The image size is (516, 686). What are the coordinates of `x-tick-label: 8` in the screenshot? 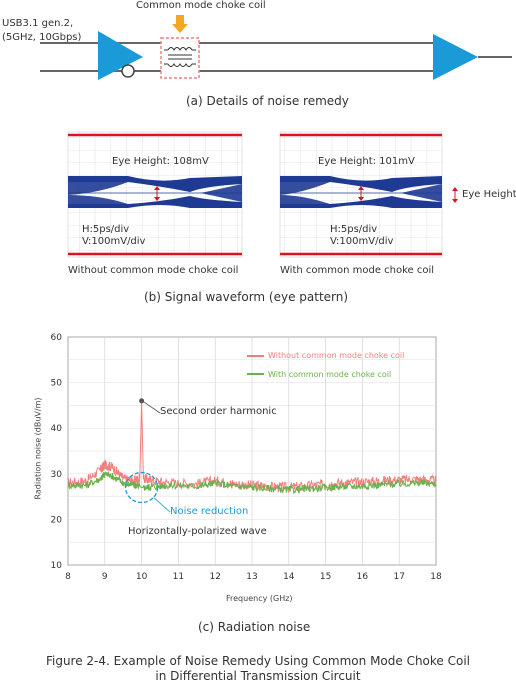 It's located at (68, 577).